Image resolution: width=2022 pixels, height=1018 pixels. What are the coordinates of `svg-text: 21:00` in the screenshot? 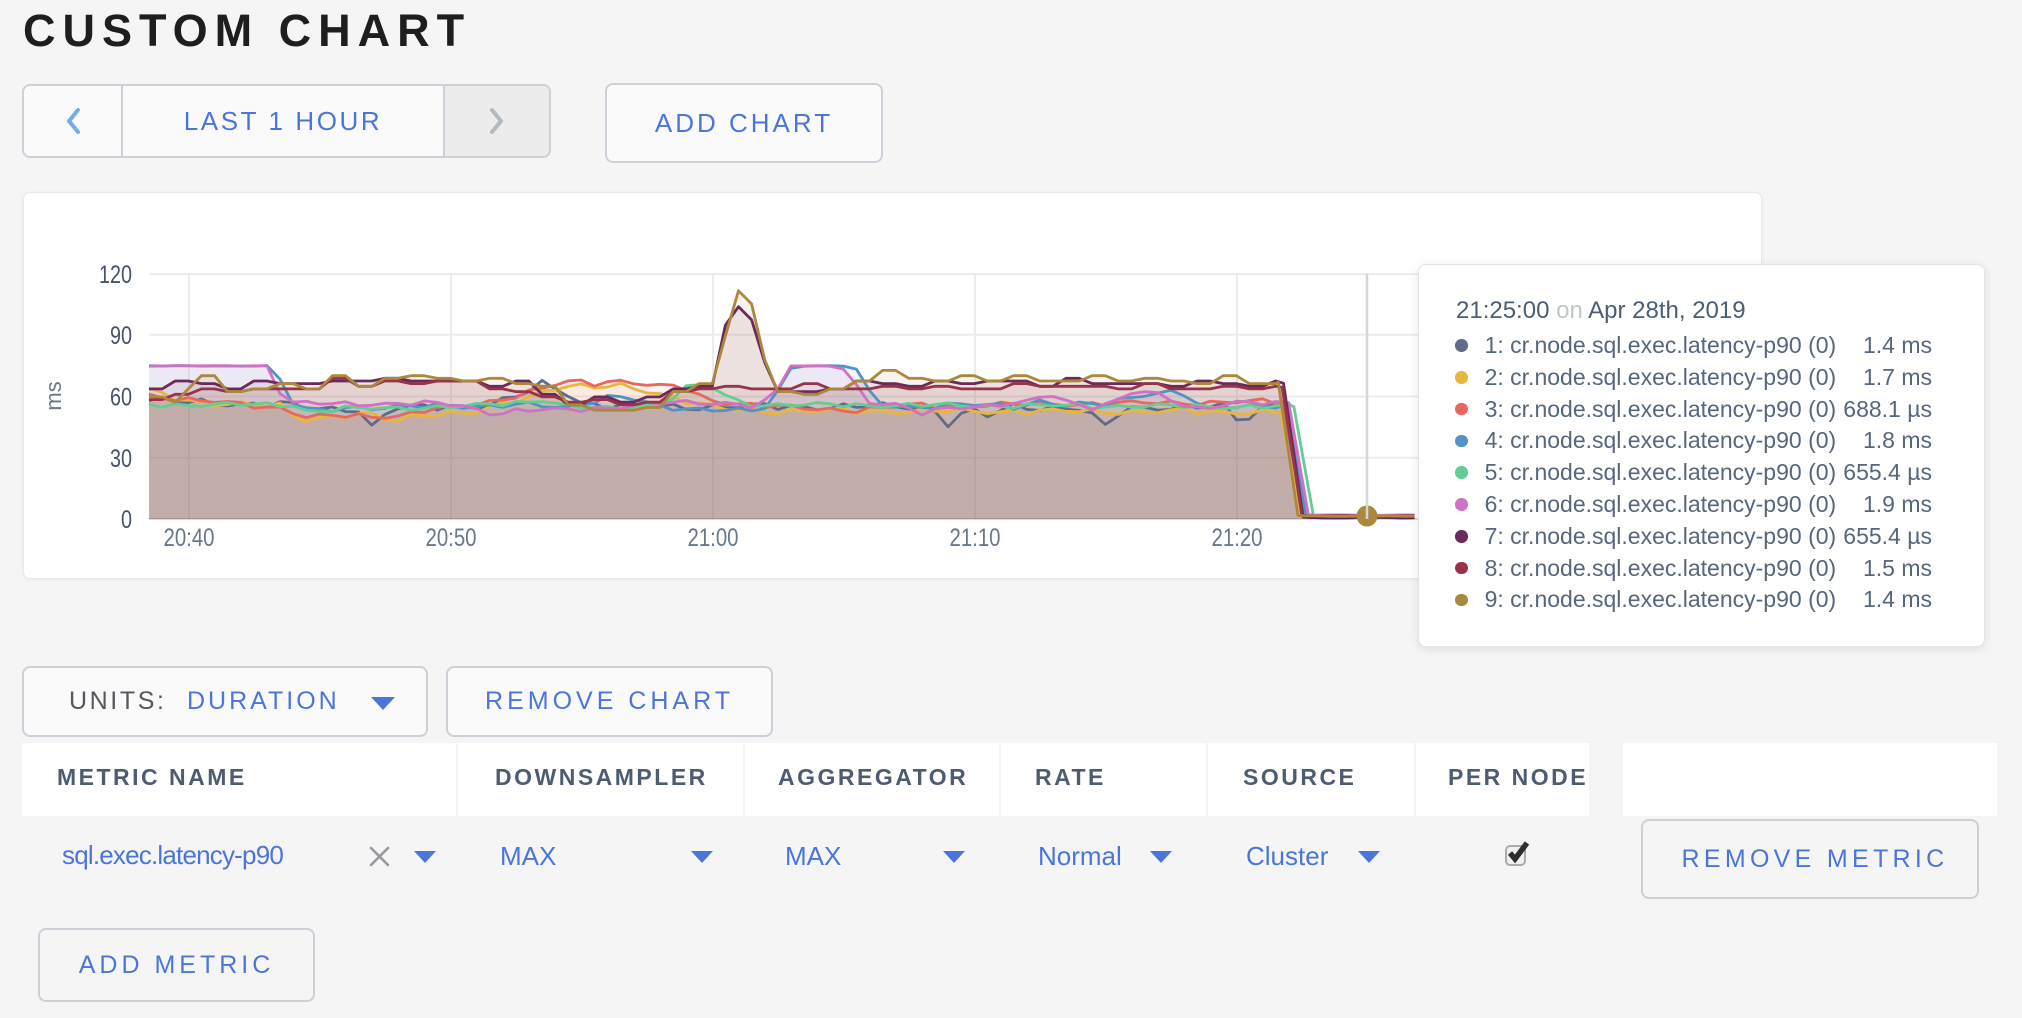 It's located at (713, 538).